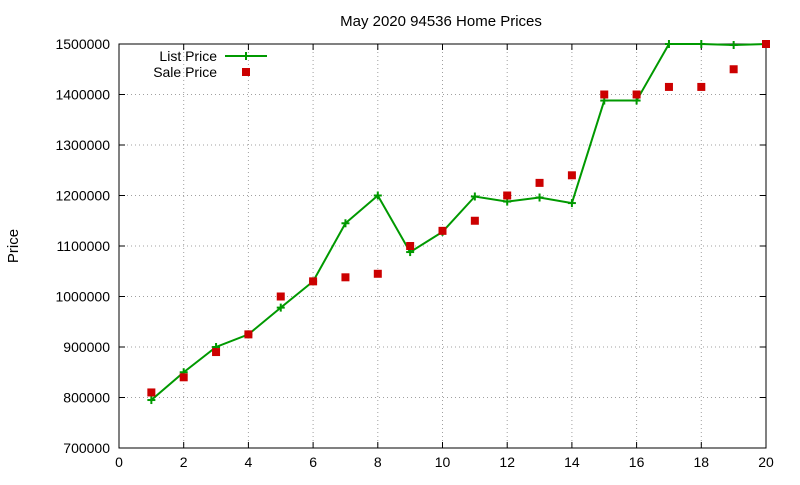  I want to click on x-tick-label: 8, so click(378, 462).